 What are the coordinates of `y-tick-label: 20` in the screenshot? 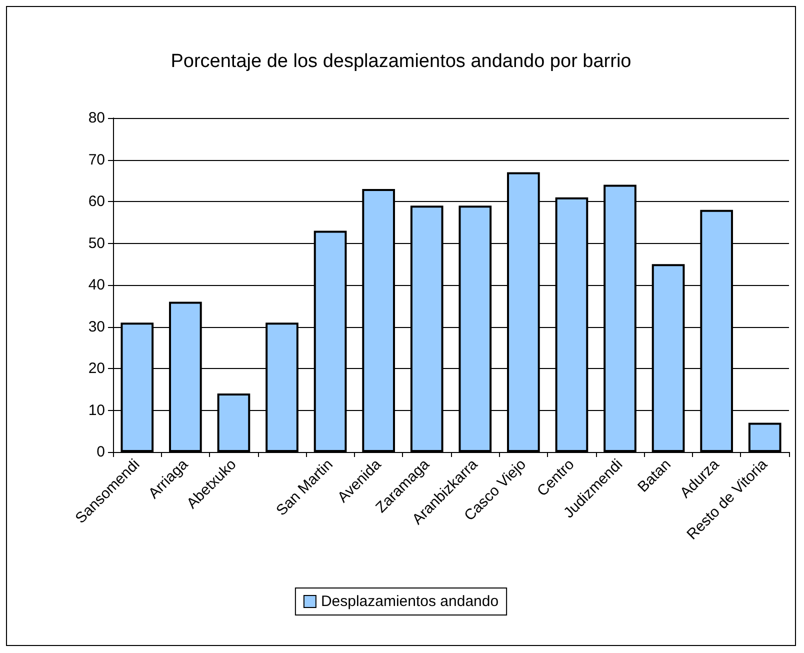 It's located at (96, 368).